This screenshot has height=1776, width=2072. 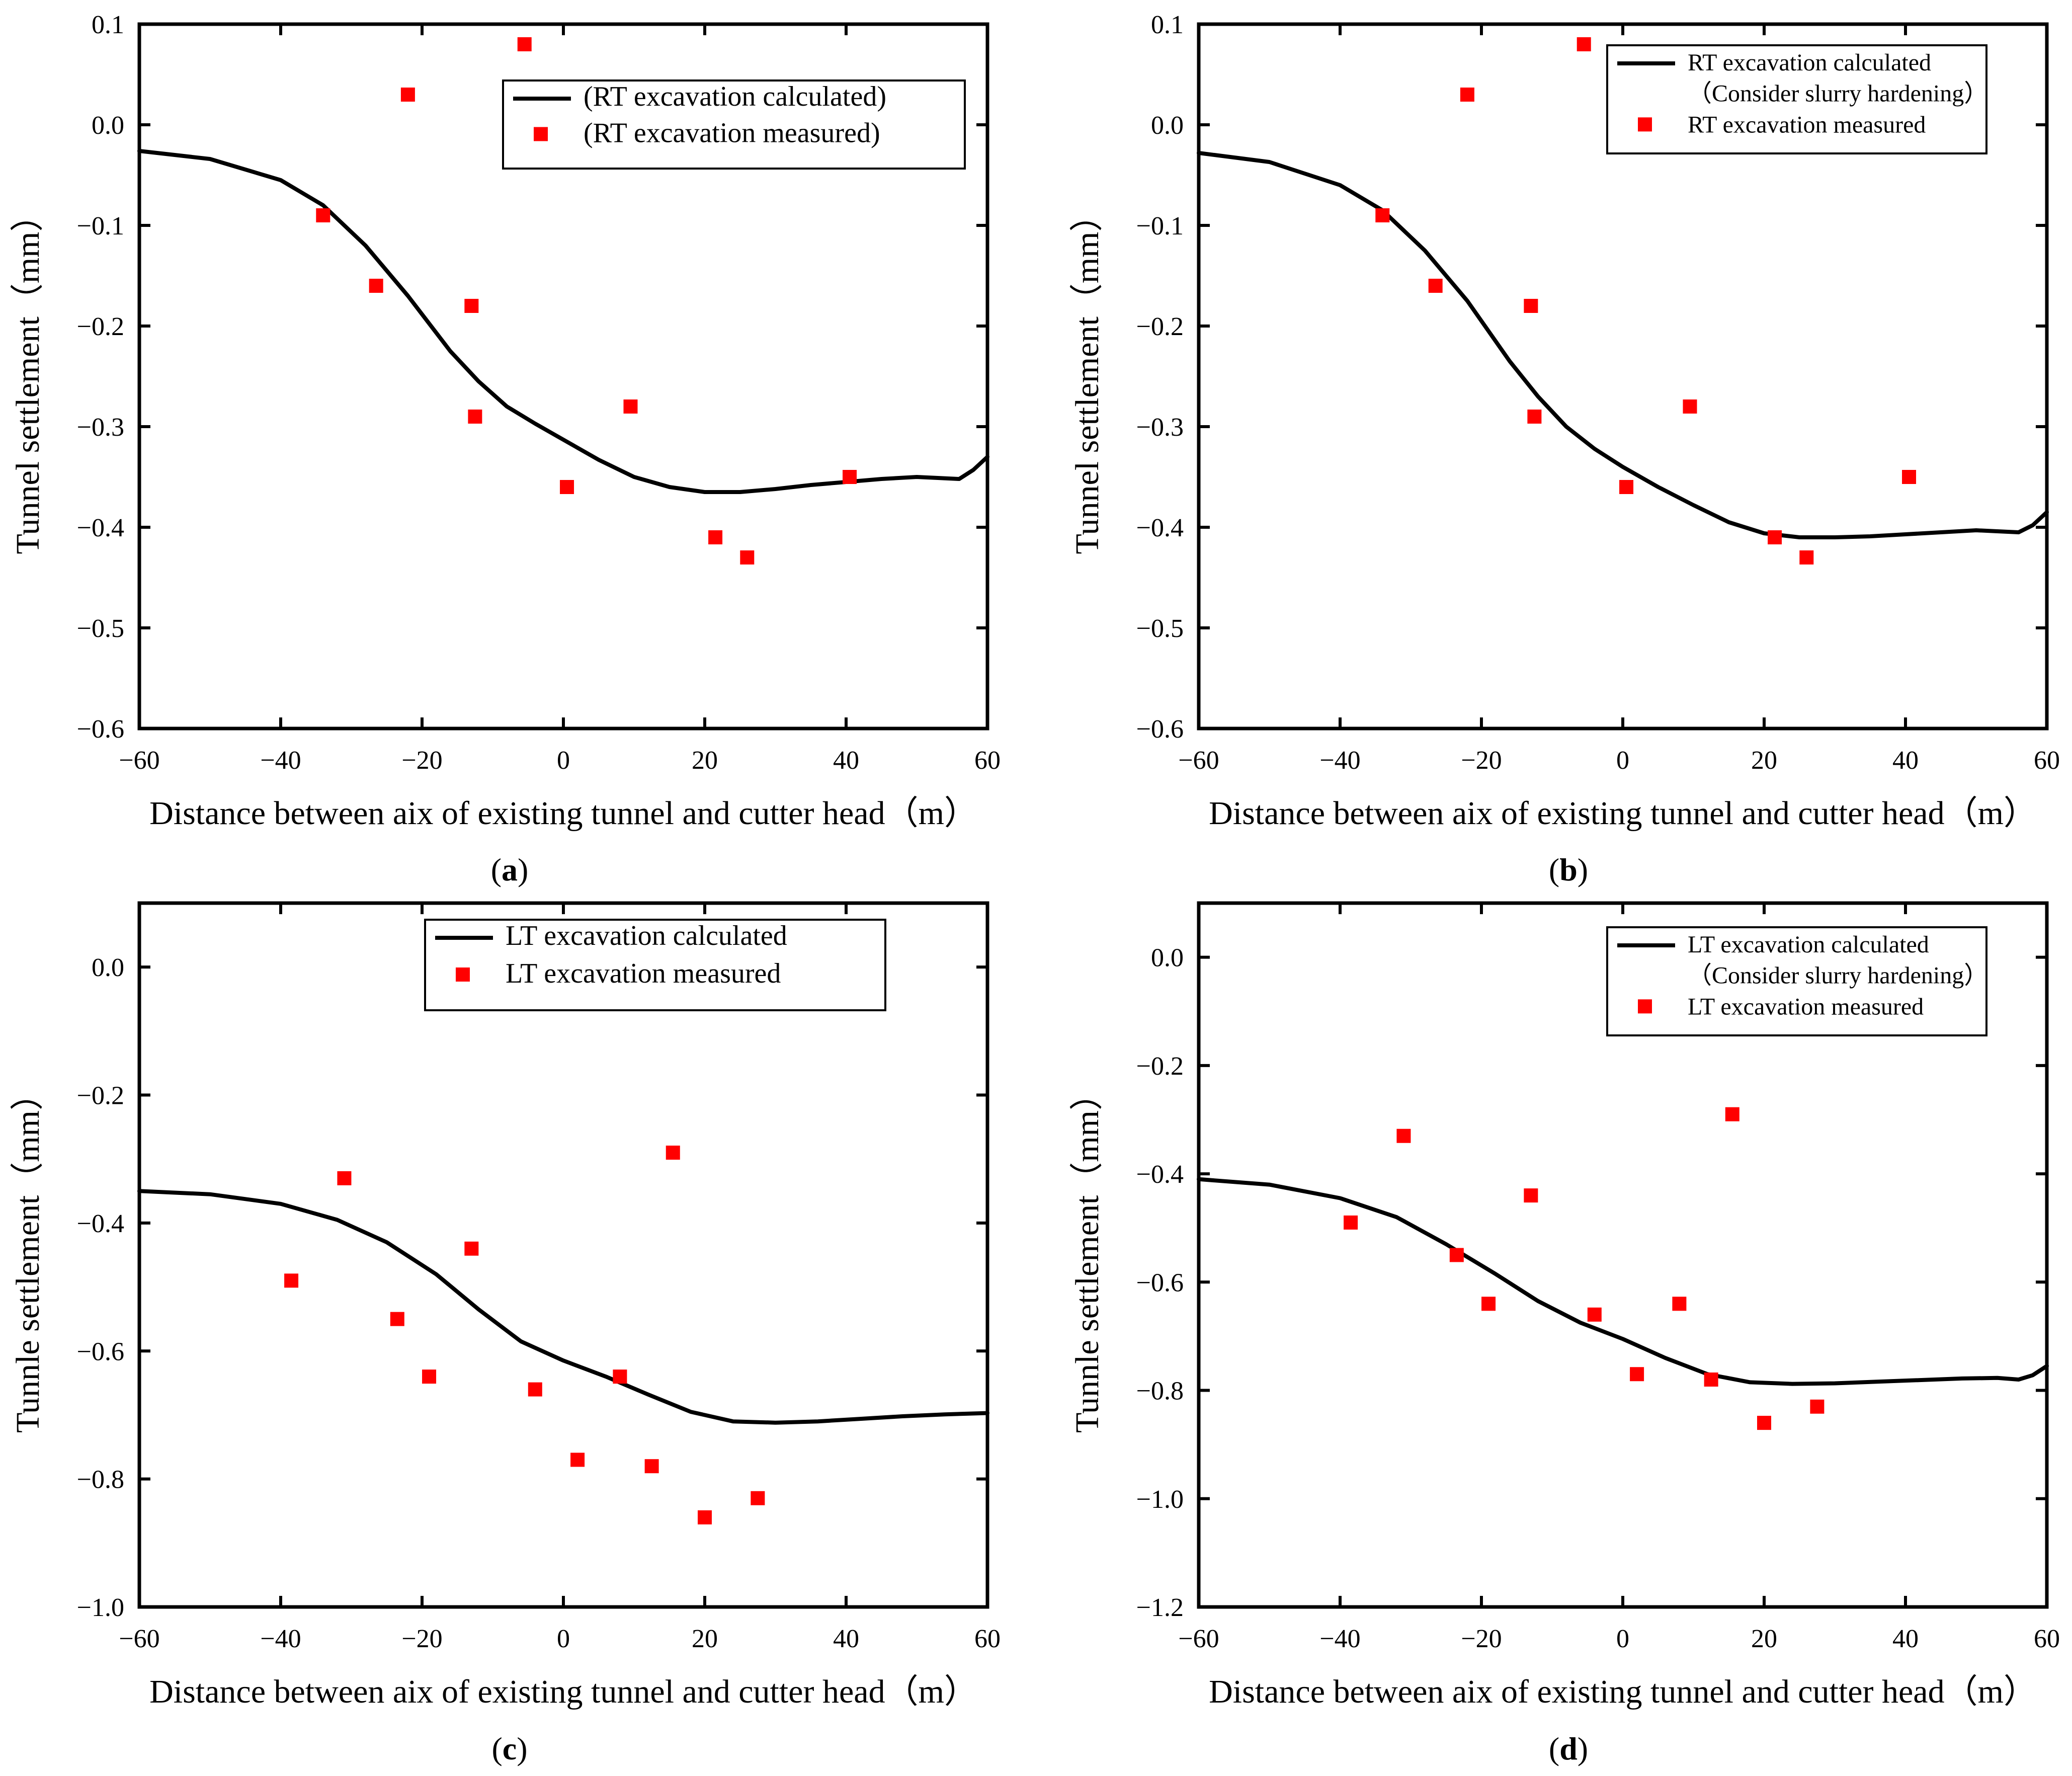 What do you see at coordinates (28, 1255) in the screenshot?
I see `y-axis-title: Tunnle settlement（mm）` at bounding box center [28, 1255].